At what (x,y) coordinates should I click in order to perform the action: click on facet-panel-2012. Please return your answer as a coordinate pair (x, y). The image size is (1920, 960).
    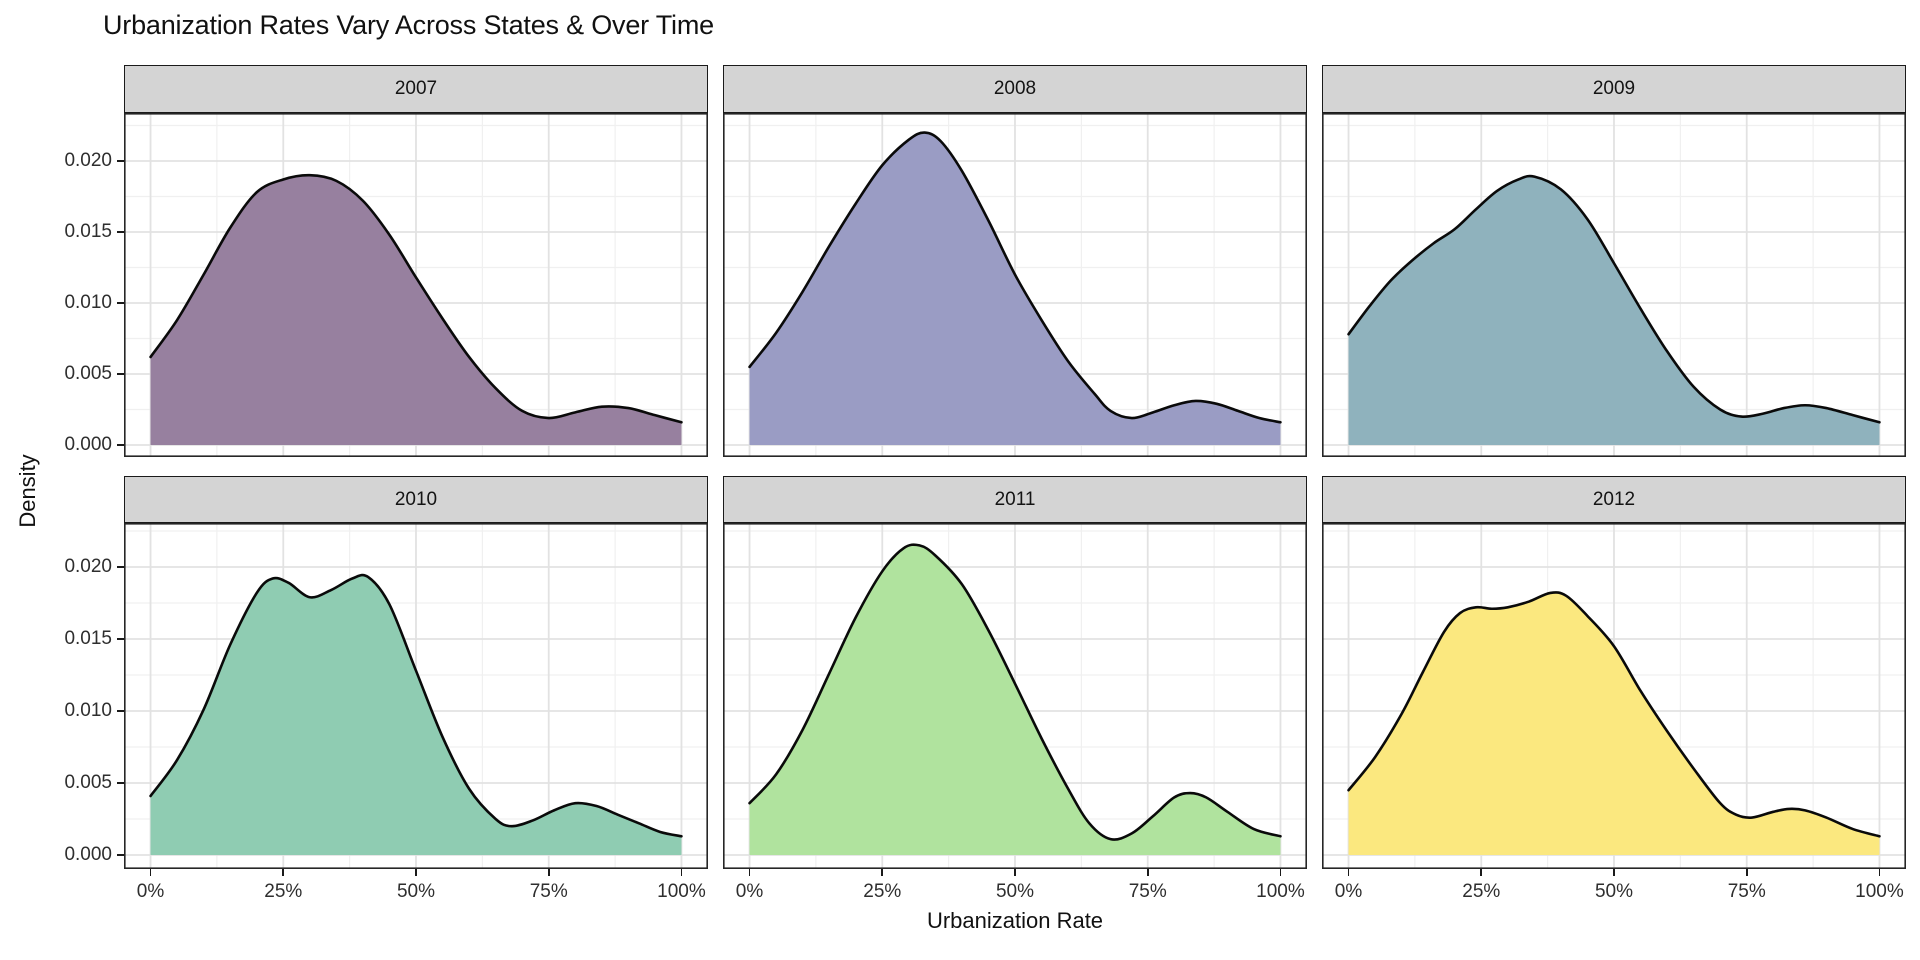
    Looking at the image, I should click on (1614, 696).